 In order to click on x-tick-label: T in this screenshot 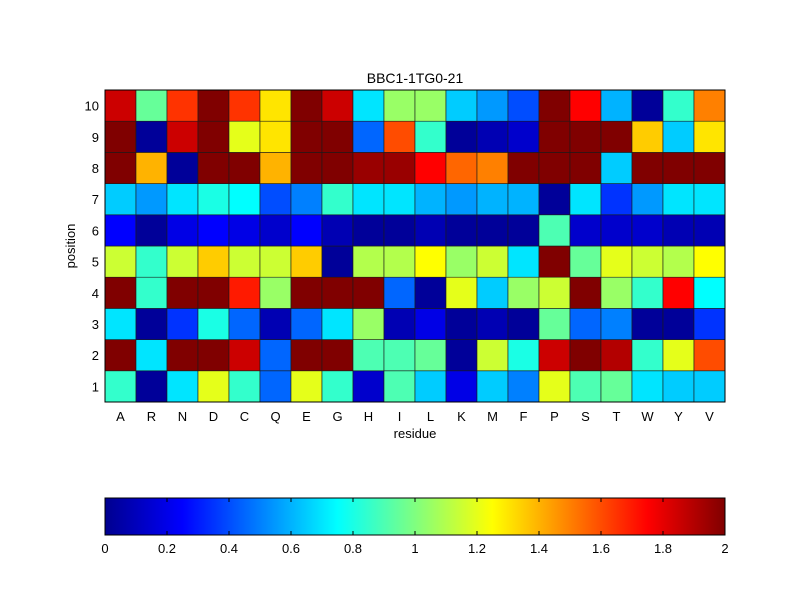, I will do `click(617, 416)`.